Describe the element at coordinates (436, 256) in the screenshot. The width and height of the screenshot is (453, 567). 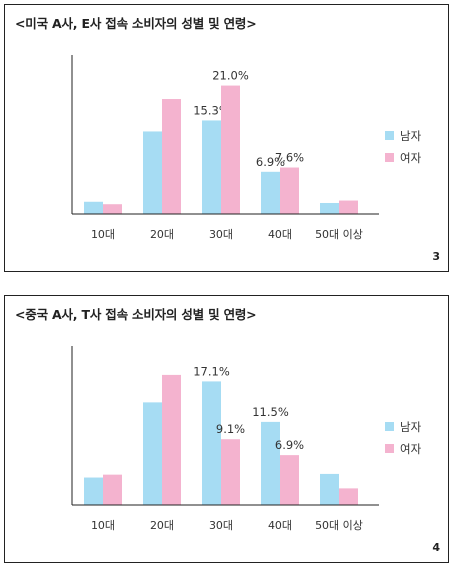
I see `page-number: 3` at that location.